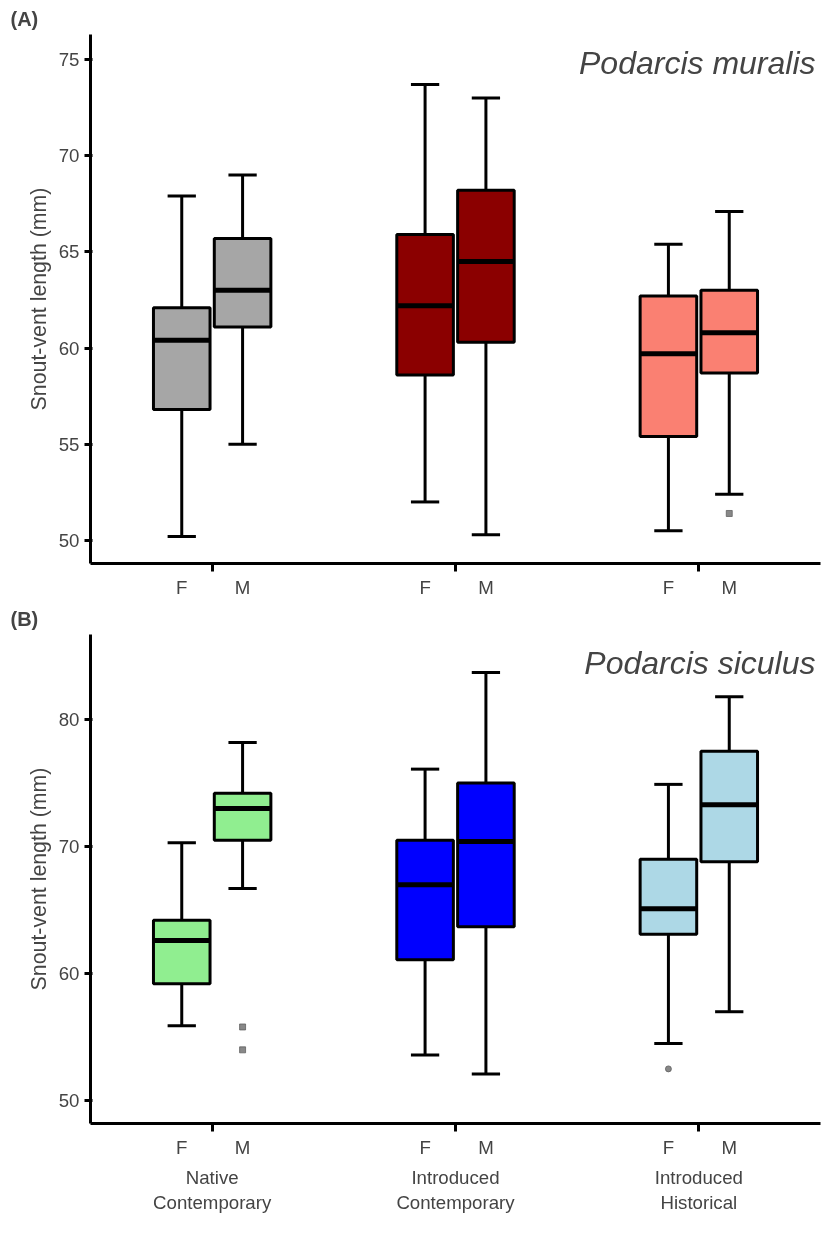  I want to click on y-tick-label: 65, so click(69, 252).